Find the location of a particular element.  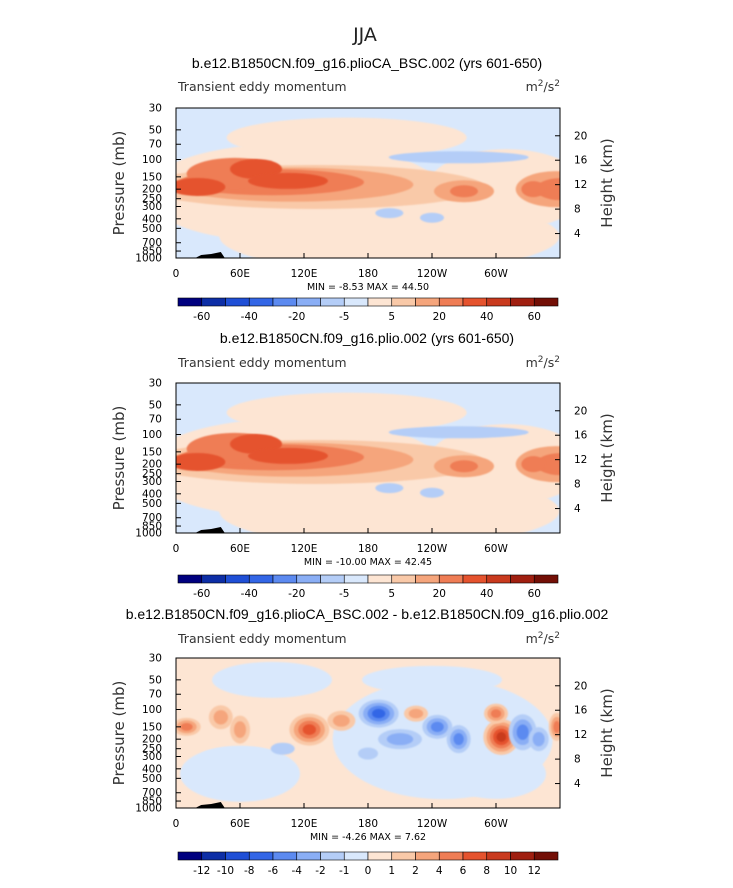

colorbar-tick-label: -40 is located at coordinates (249, 317).